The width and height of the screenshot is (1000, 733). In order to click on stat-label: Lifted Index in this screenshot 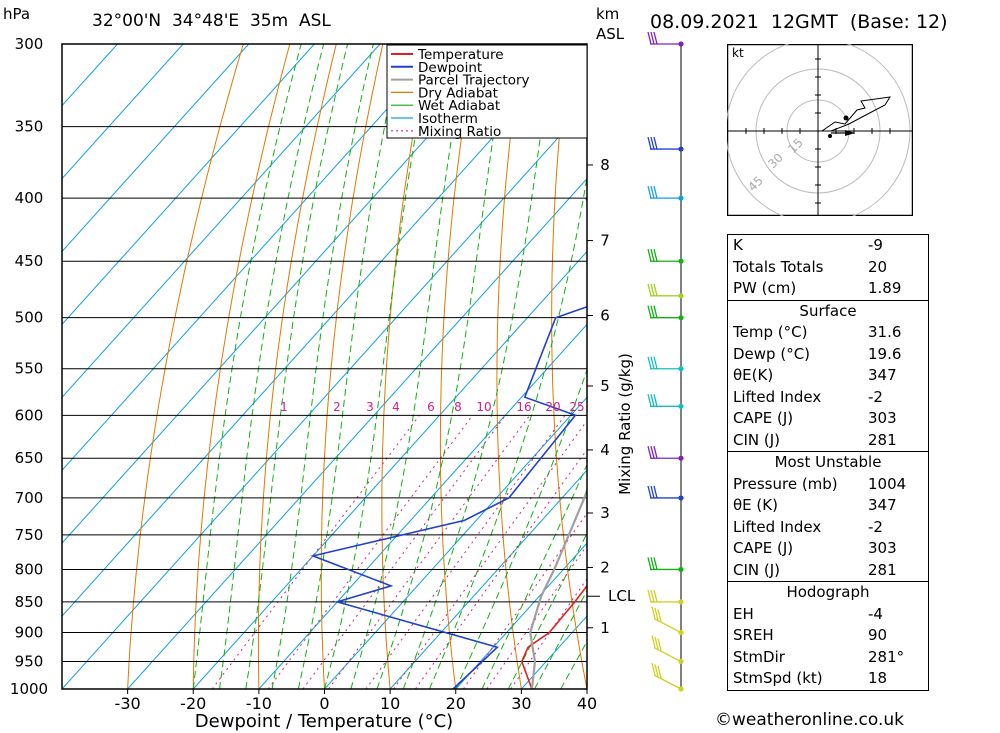, I will do `click(777, 526)`.